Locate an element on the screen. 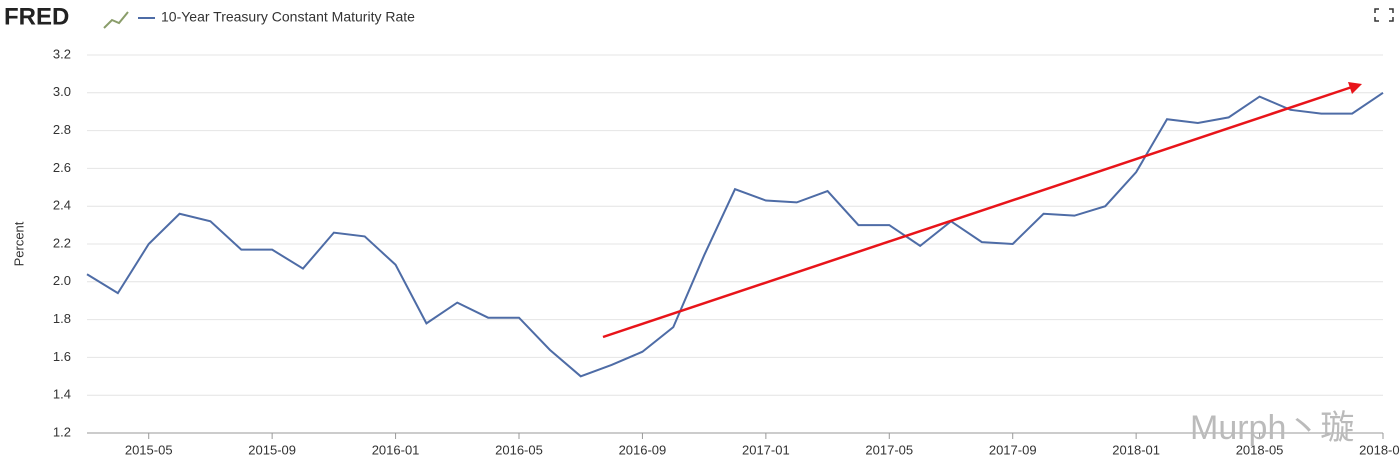  logo-icon is located at coordinates (116, 20).